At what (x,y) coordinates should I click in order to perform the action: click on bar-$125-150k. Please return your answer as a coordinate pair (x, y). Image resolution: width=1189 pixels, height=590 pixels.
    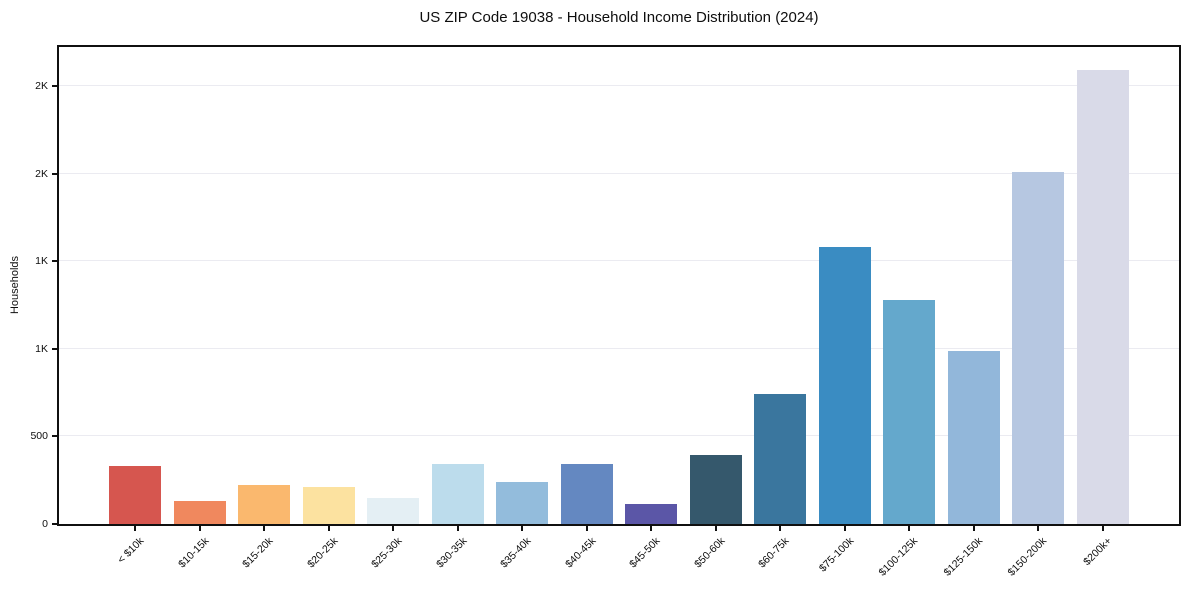
    Looking at the image, I should click on (973, 437).